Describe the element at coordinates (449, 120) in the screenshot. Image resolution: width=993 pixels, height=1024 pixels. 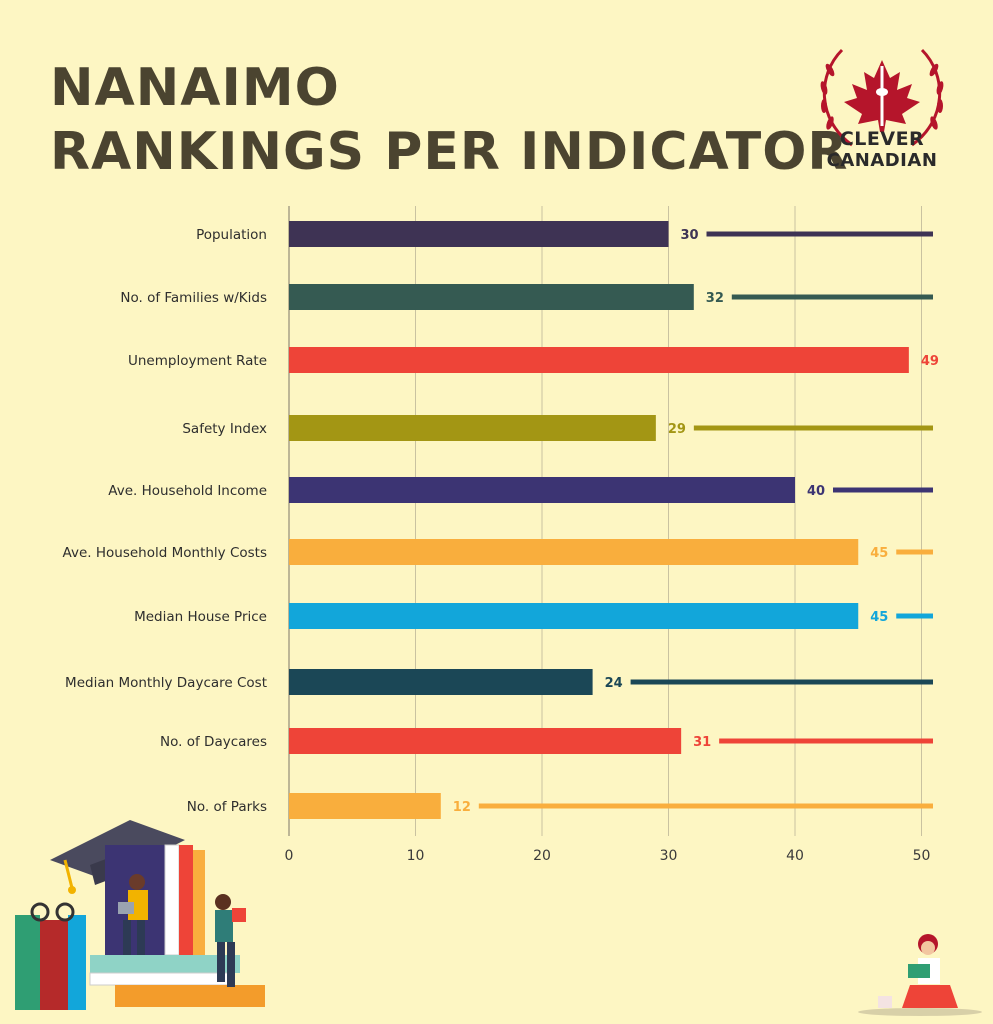
I see `chart-title: NANAIMO RANKINGS PER INDICATOR` at that location.